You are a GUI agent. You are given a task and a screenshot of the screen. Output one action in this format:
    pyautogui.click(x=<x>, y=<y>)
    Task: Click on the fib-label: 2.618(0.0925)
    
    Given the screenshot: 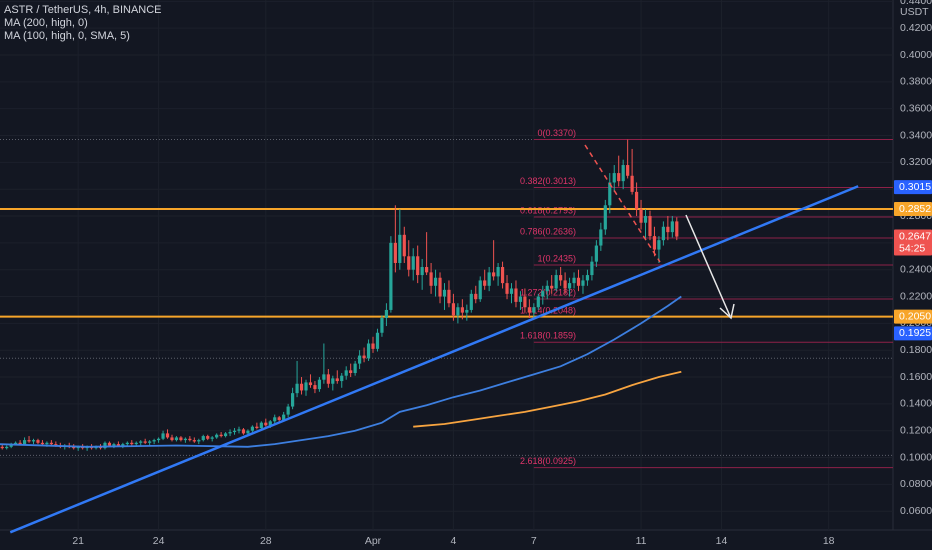 What is the action you would take?
    pyautogui.click(x=548, y=461)
    